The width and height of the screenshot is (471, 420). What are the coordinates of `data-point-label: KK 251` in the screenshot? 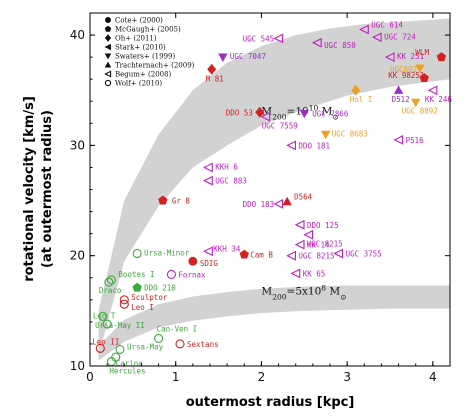 It's located at (410, 56).